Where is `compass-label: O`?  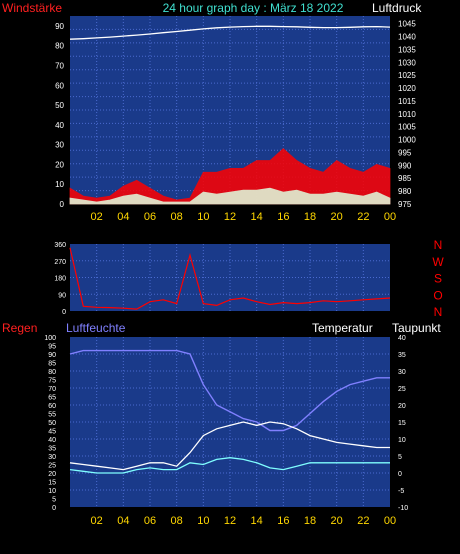
compass-label: O is located at coordinates (437, 295).